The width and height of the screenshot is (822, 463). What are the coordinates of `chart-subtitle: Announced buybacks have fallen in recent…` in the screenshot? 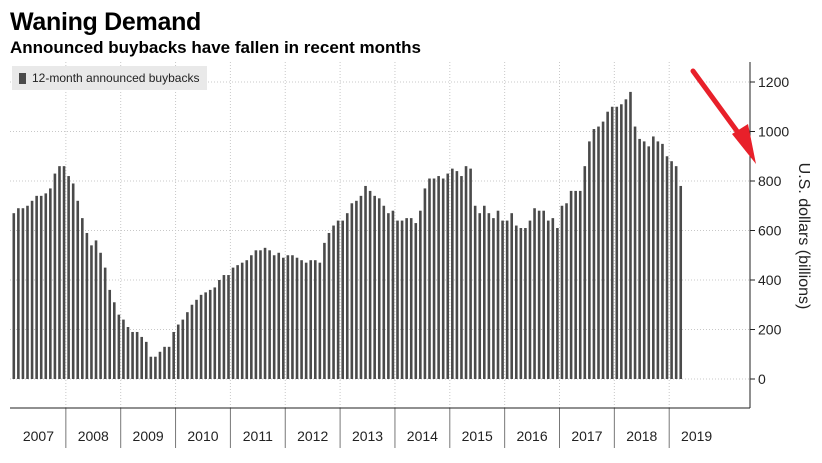 It's located at (215, 47).